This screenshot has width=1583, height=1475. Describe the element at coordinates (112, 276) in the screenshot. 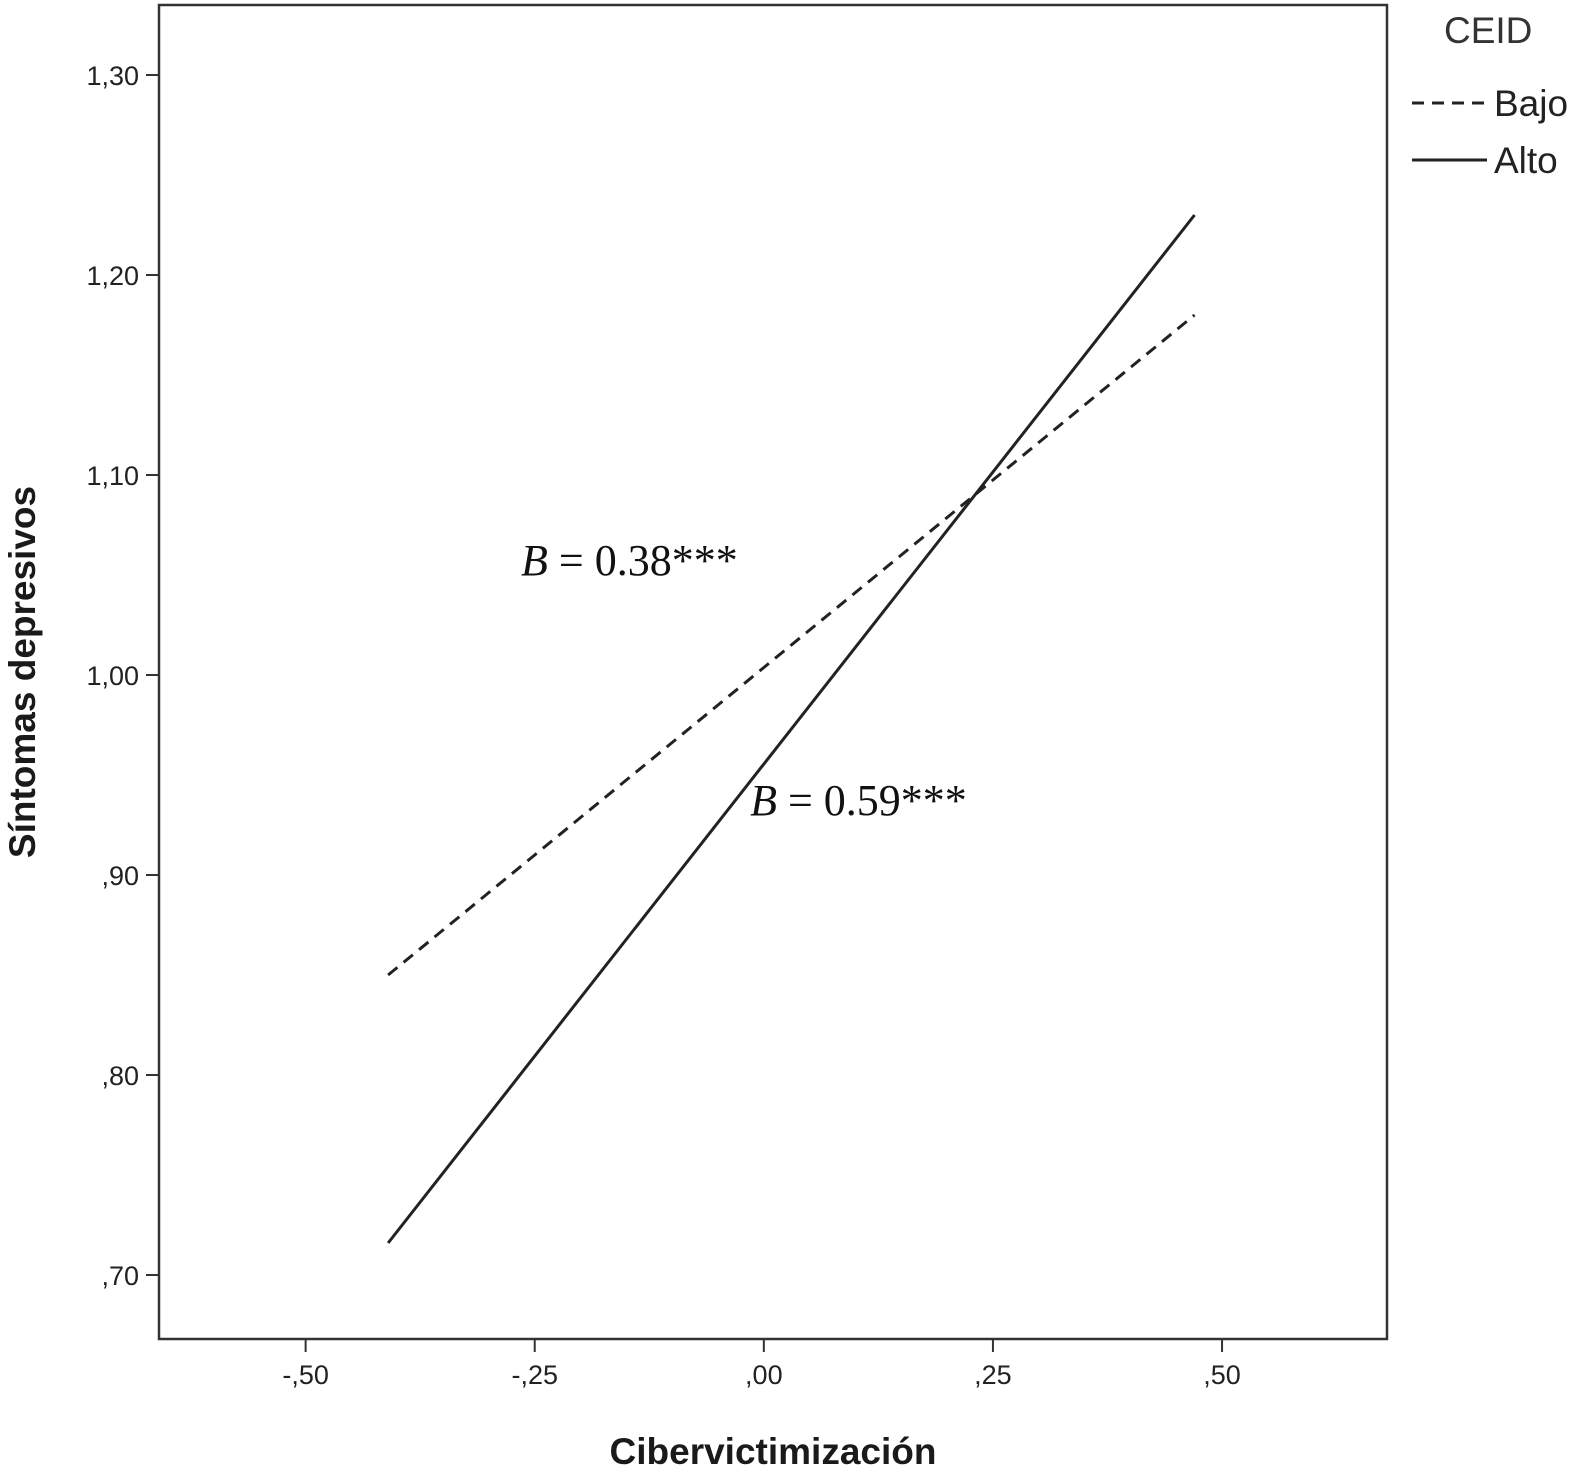

I see `y-tick-label: 1,20` at that location.